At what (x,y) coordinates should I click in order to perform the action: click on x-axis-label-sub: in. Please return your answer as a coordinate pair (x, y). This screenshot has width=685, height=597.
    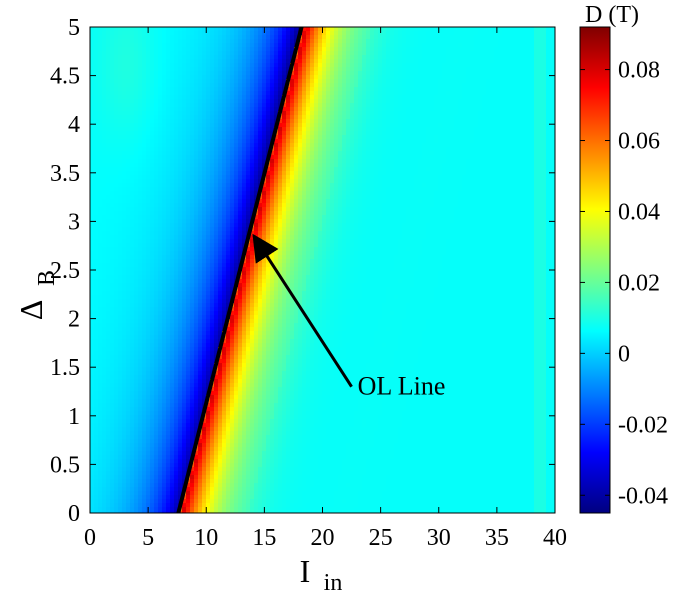
    Looking at the image, I should click on (333, 581).